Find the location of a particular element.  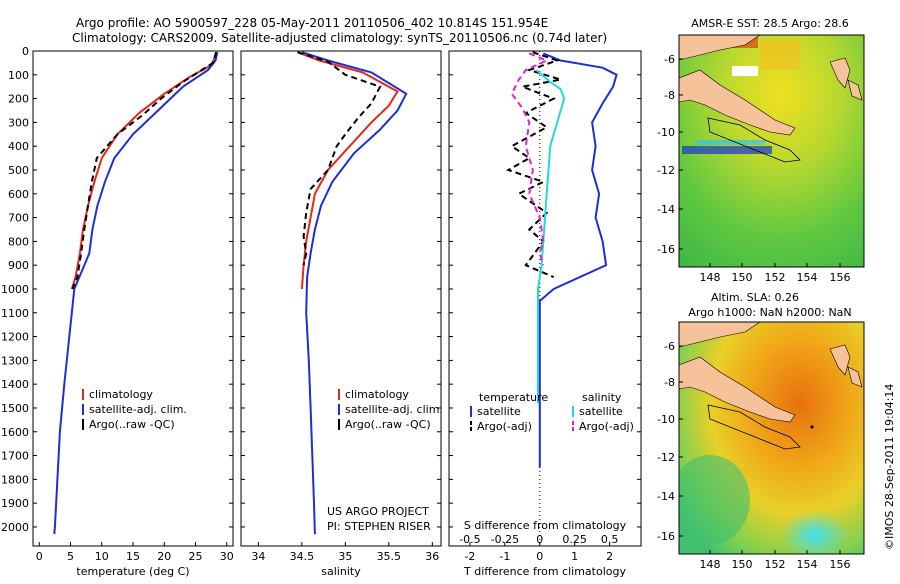

sst-xtick-label: 148 is located at coordinates (710, 277).